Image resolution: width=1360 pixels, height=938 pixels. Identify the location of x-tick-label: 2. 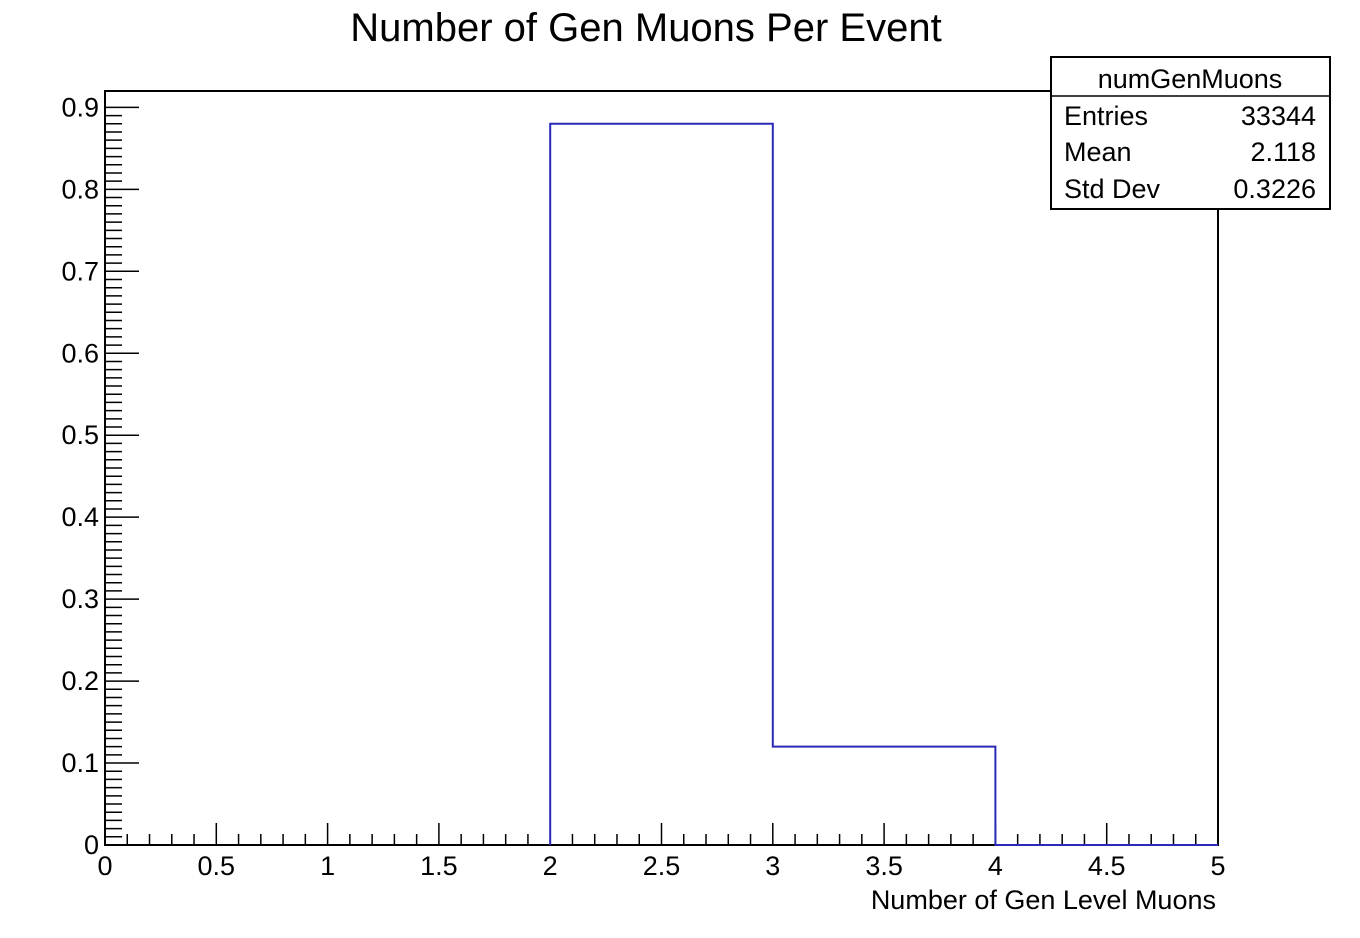
(550, 866).